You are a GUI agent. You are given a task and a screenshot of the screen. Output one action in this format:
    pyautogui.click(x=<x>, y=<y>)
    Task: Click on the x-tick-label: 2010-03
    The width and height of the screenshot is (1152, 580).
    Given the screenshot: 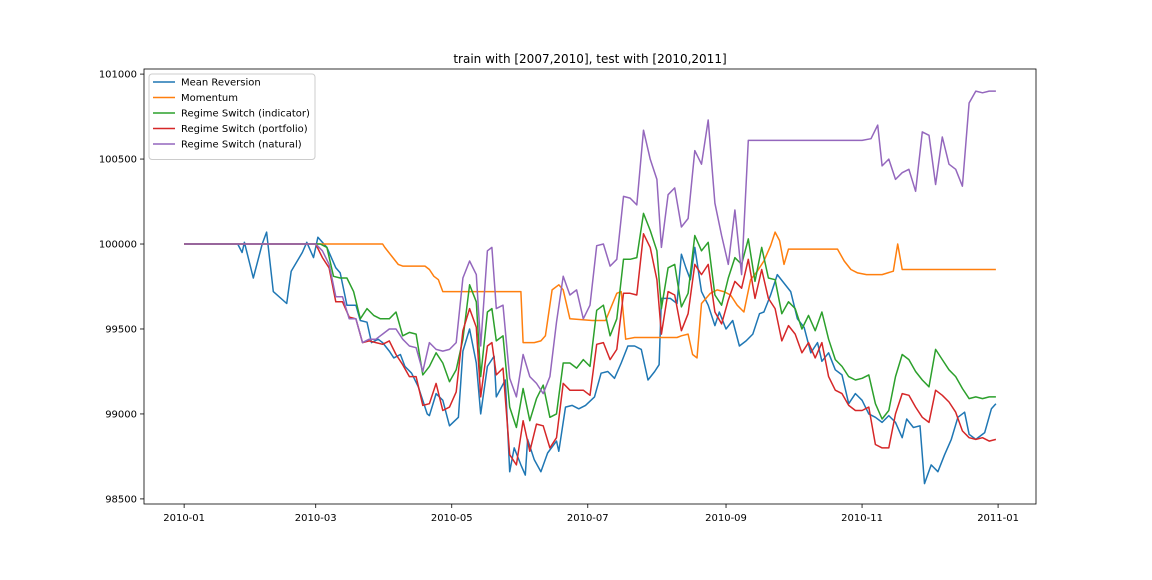 What is the action you would take?
    pyautogui.click(x=316, y=518)
    